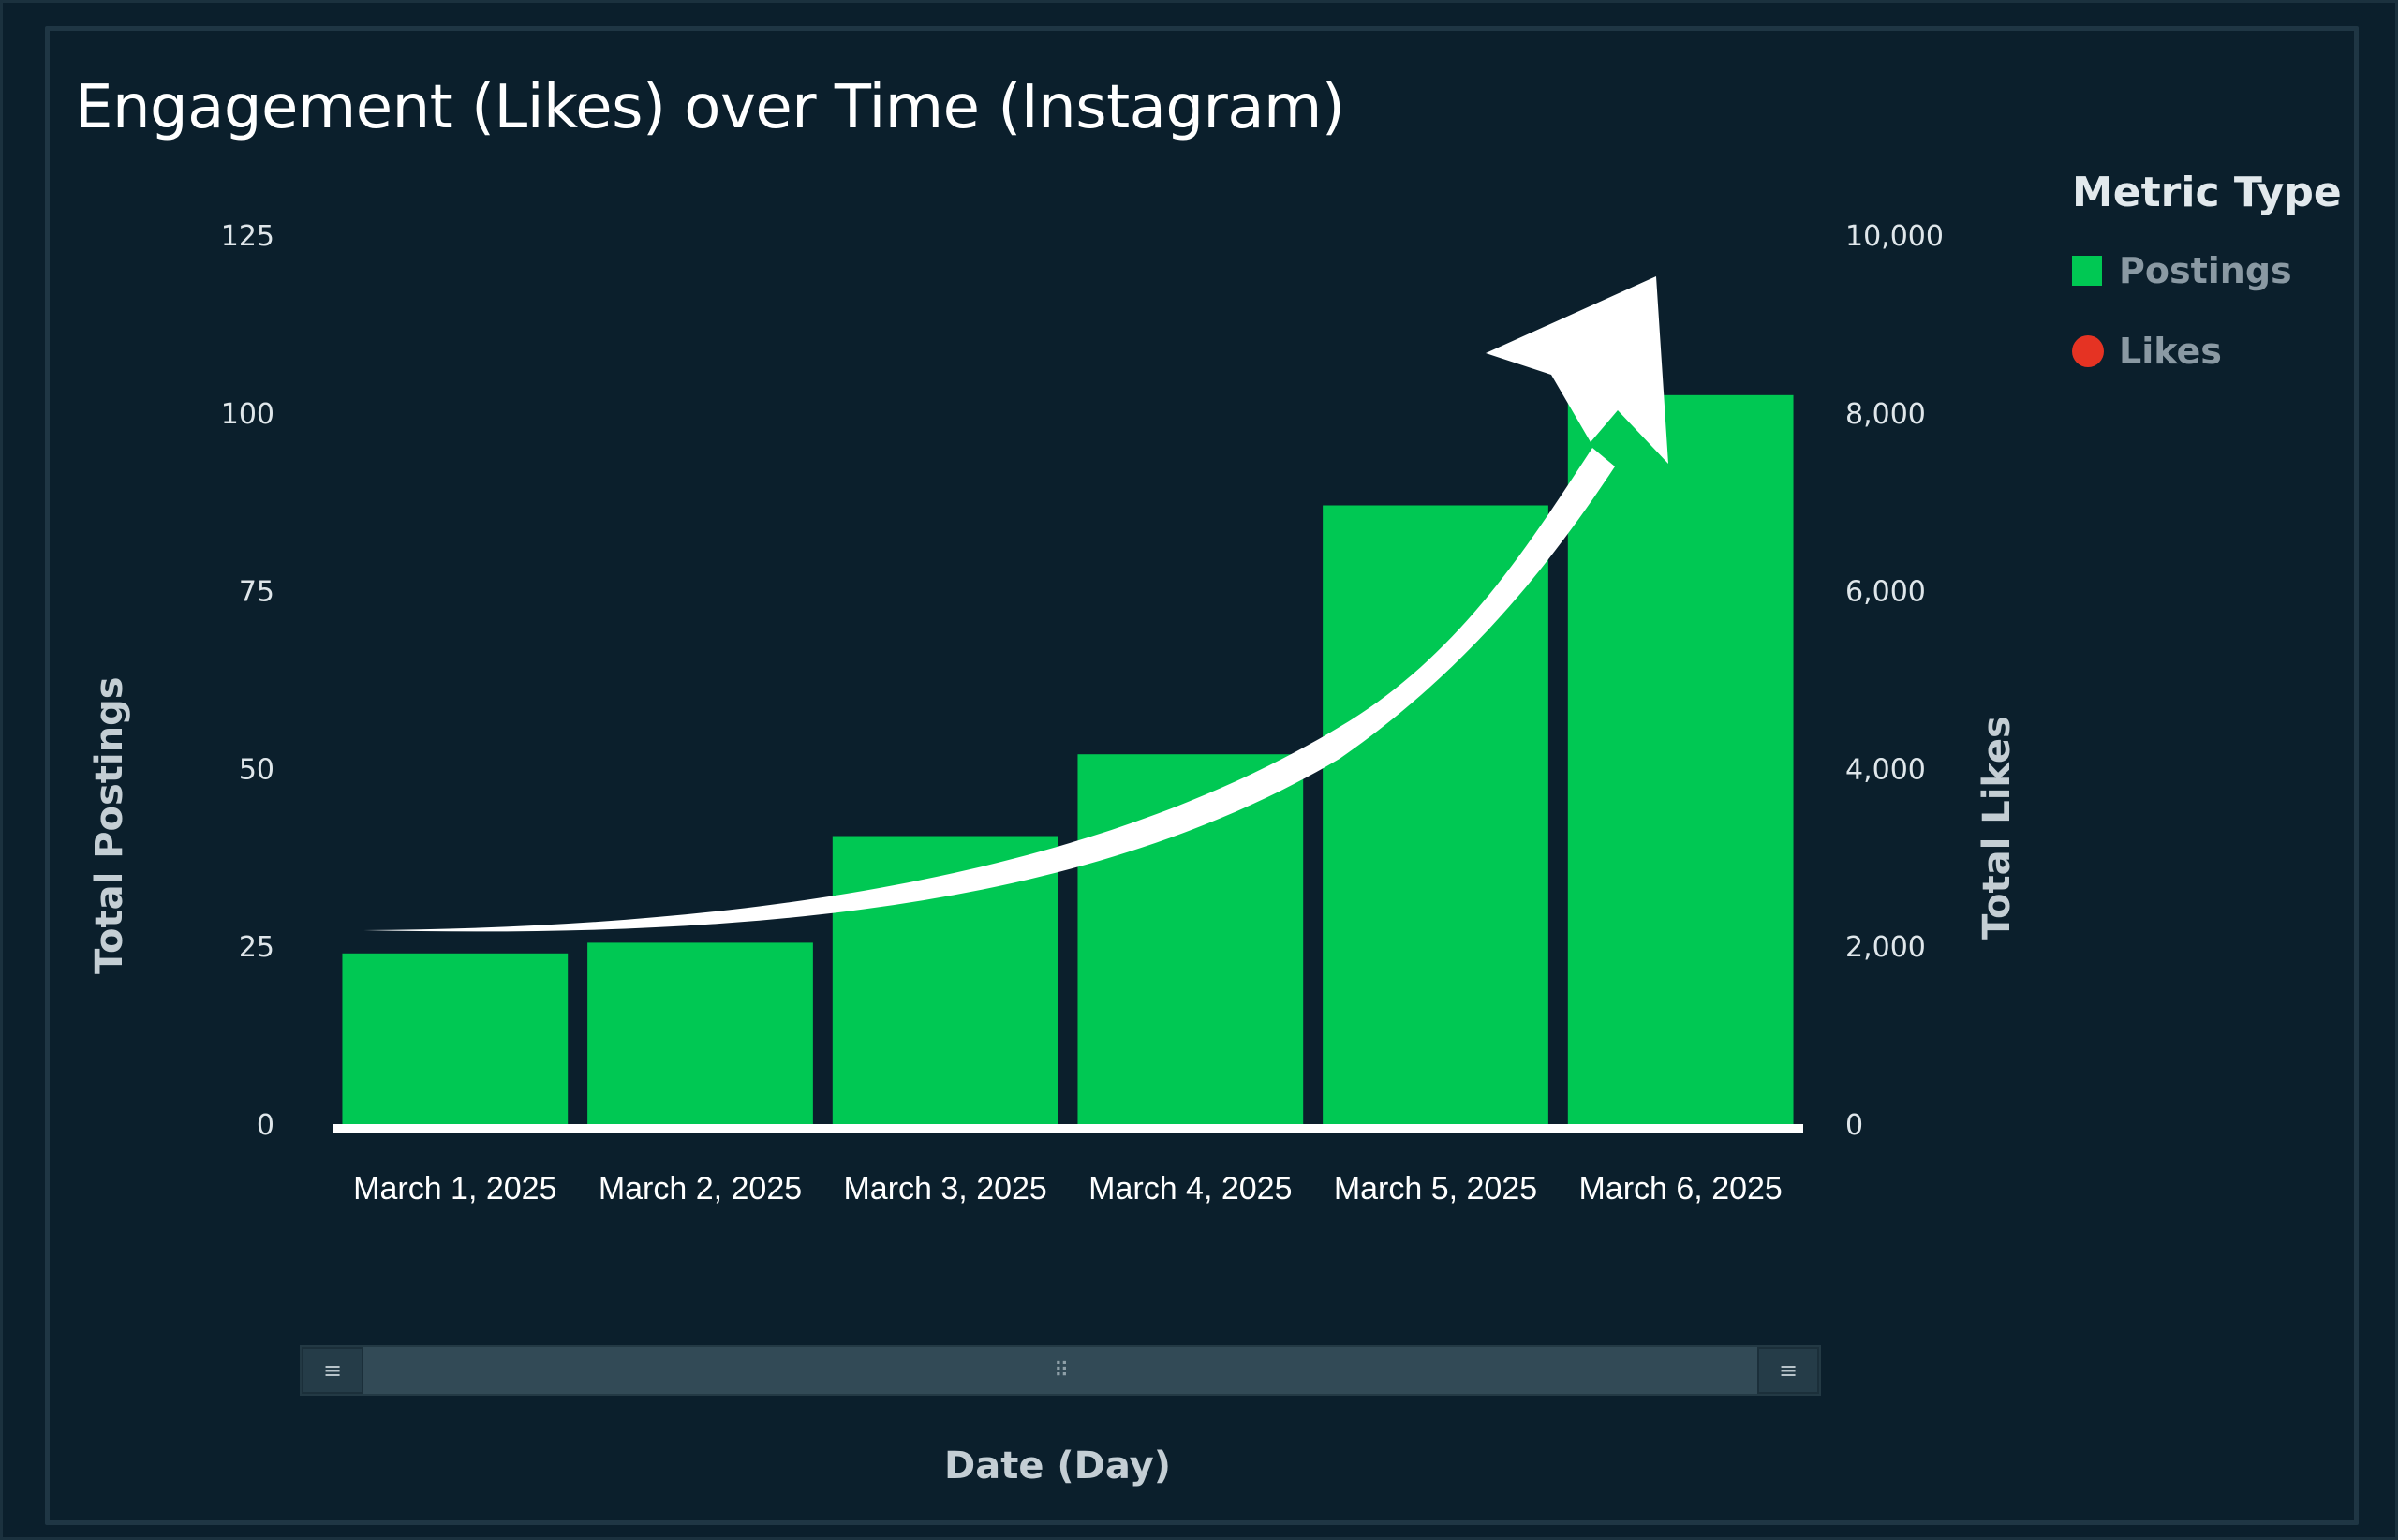  What do you see at coordinates (256, 947) in the screenshot?
I see `y-tick-label-left: 25` at bounding box center [256, 947].